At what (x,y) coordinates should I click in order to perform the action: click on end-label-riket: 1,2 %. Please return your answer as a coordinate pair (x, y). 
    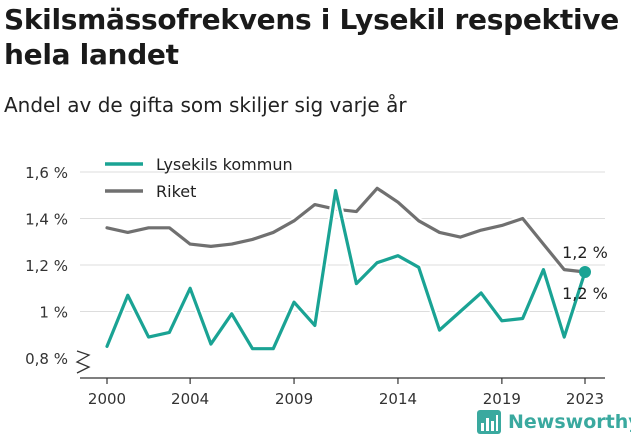
    Looking at the image, I should click on (585, 252).